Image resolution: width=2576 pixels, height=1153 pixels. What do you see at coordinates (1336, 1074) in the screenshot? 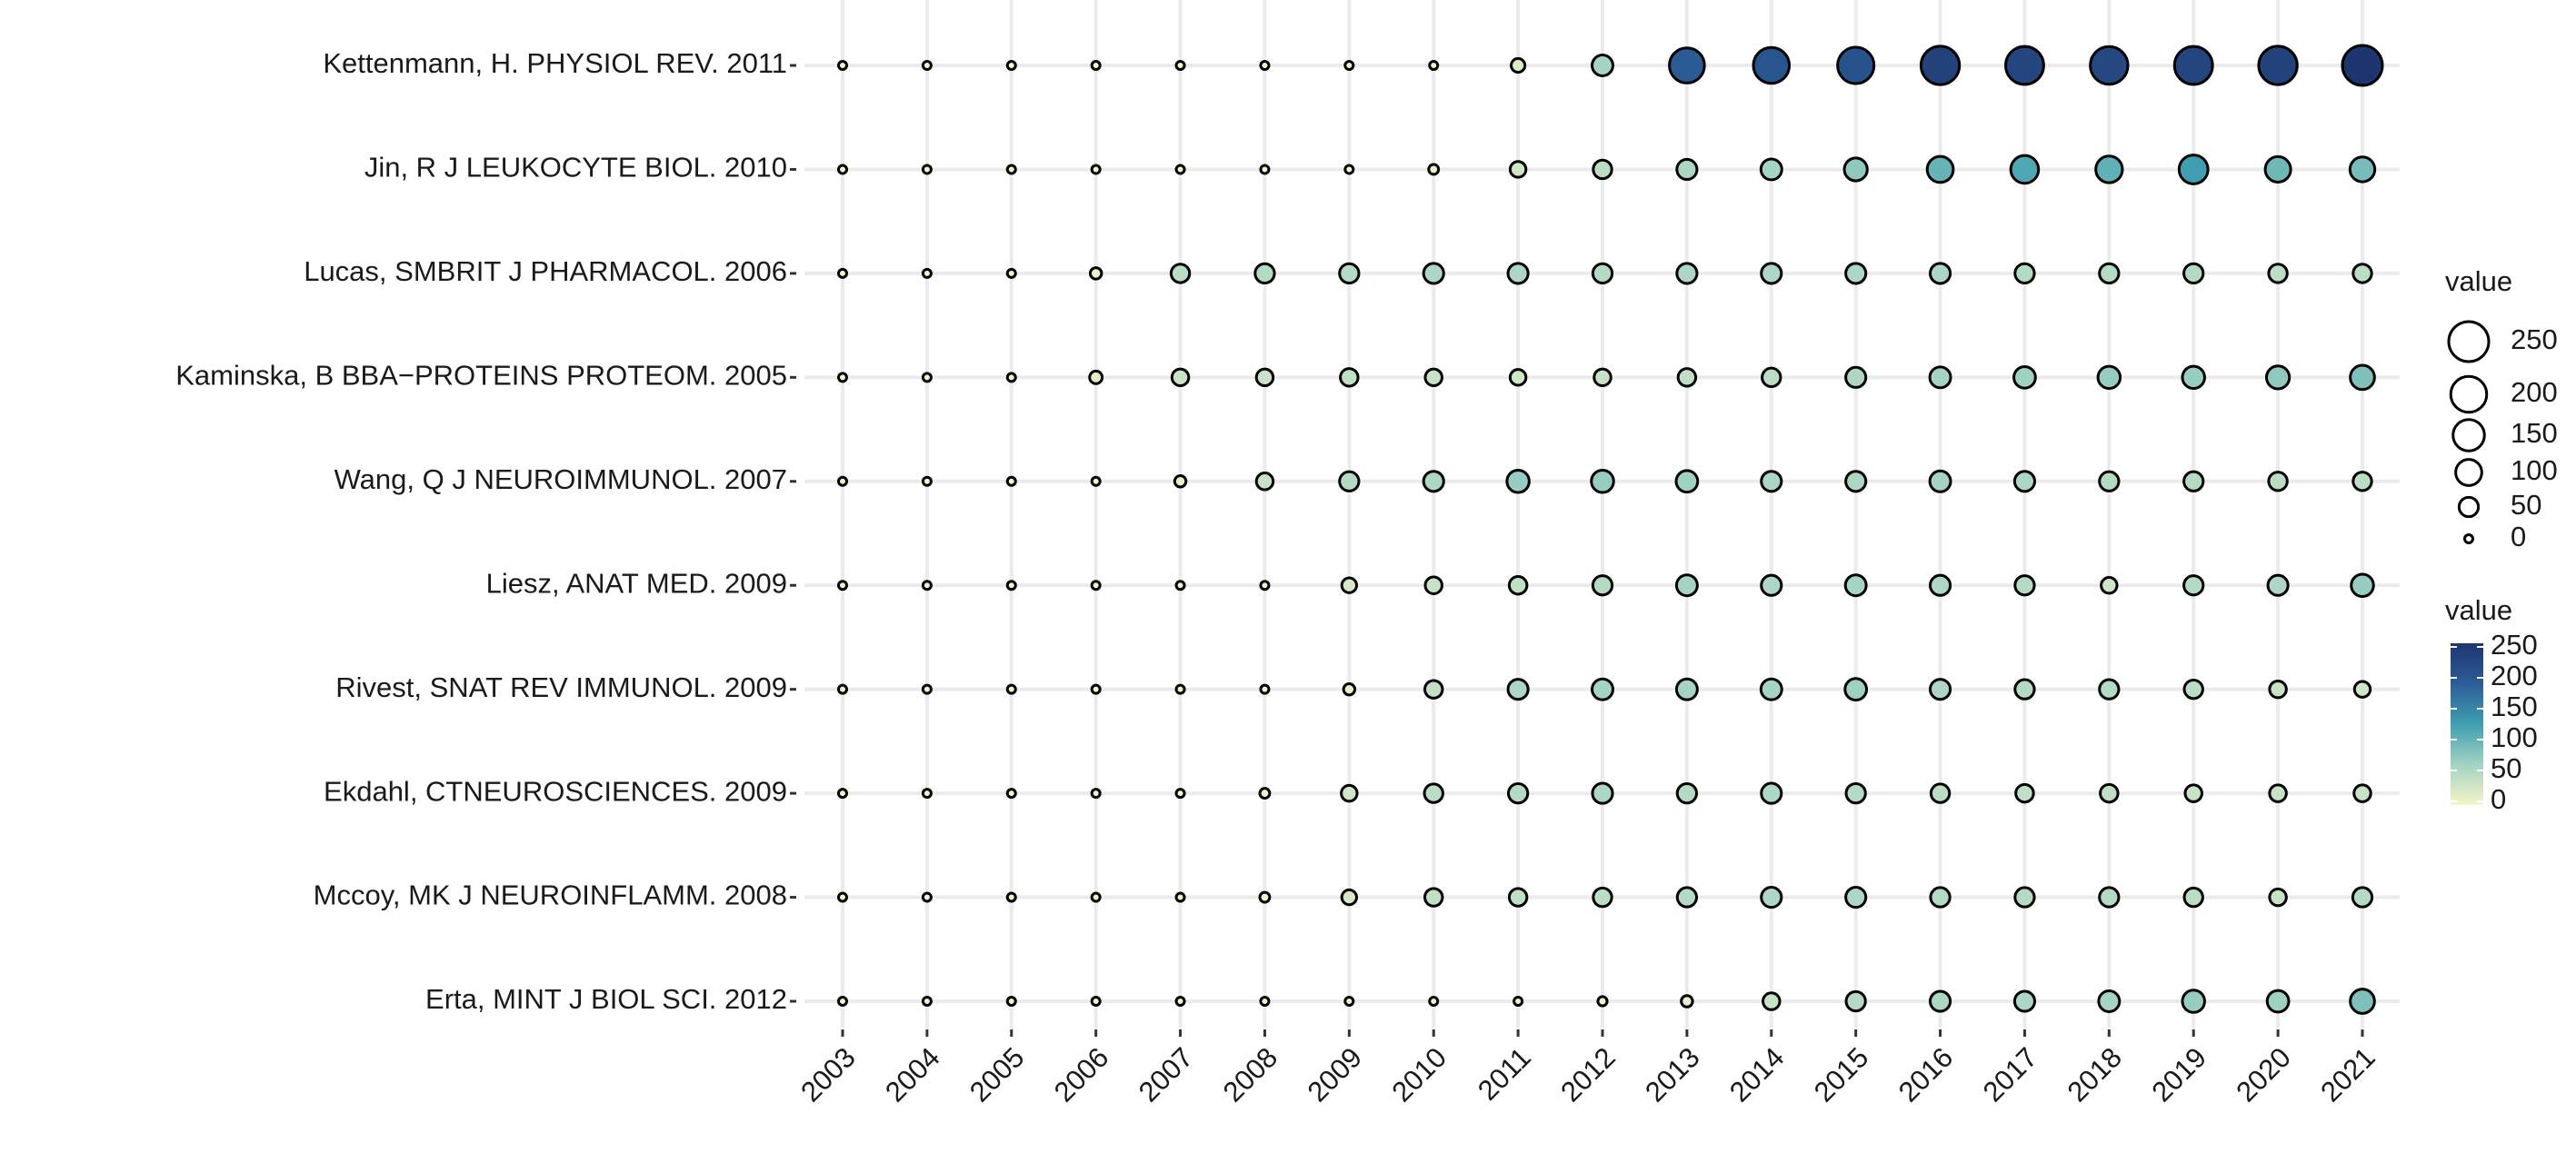
I see `x-tick-label: 2009` at bounding box center [1336, 1074].